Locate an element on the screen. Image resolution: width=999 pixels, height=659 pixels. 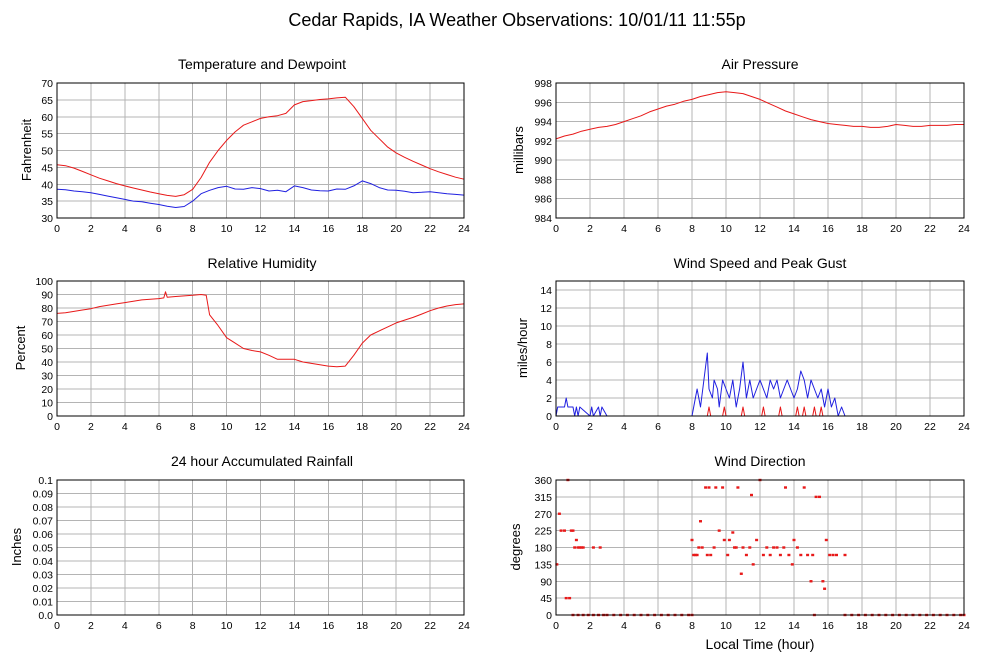
y-tick-label: 2 is located at coordinates (549, 399).